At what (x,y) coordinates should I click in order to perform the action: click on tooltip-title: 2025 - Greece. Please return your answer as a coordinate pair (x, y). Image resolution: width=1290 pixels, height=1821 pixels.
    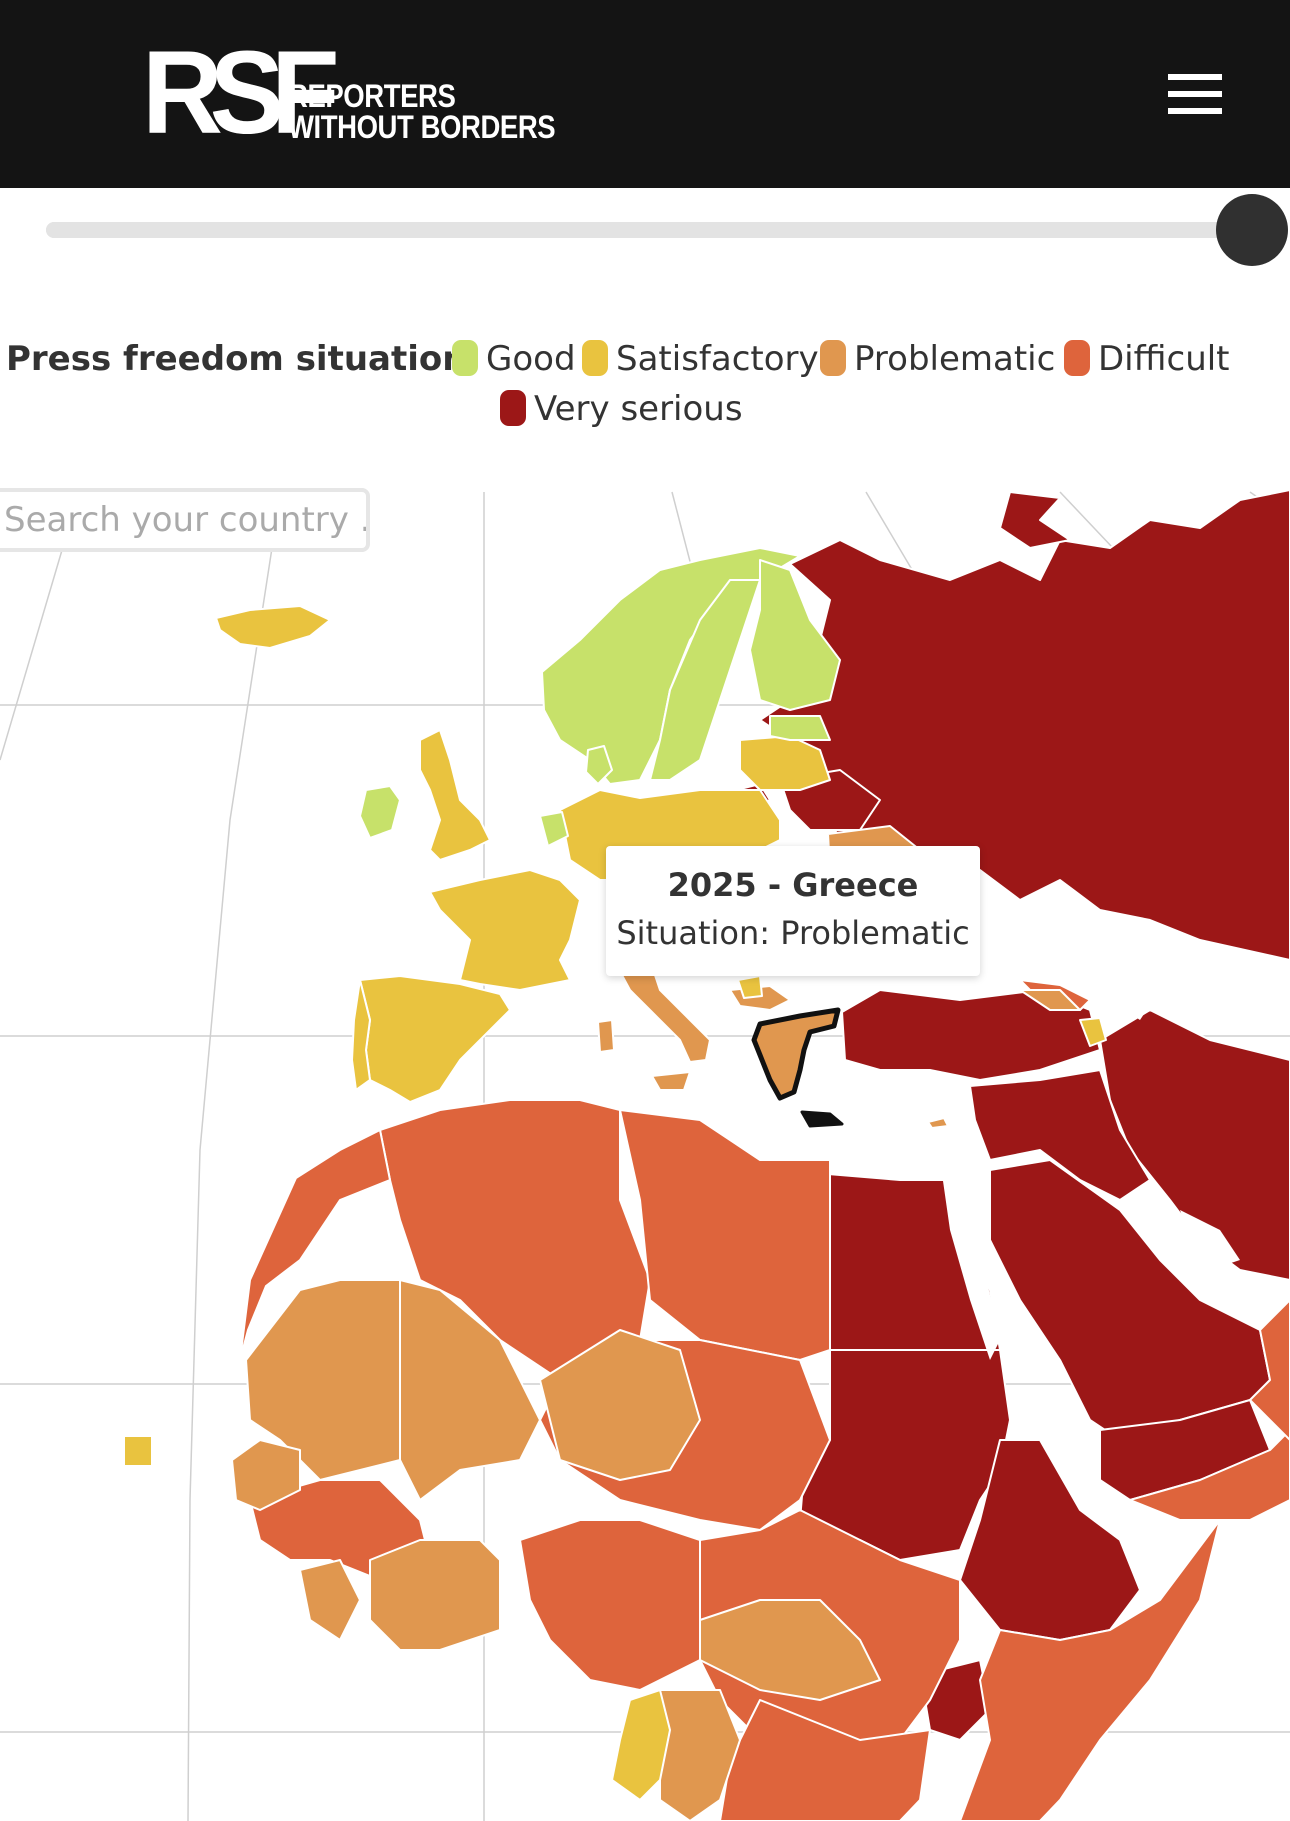
    Looking at the image, I should click on (793, 885).